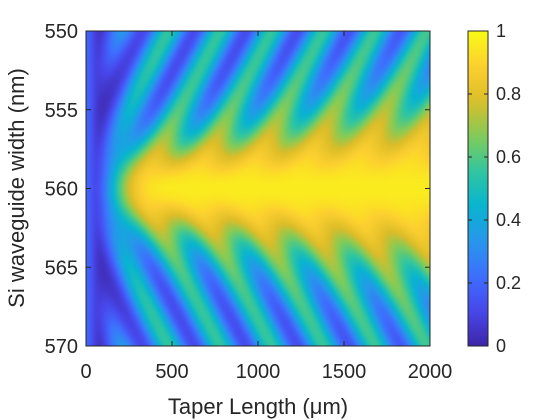  What do you see at coordinates (494, 188) in the screenshot?
I see `colorbar-ticks: 0 0.2 0.4 0.6 0.8 1` at bounding box center [494, 188].